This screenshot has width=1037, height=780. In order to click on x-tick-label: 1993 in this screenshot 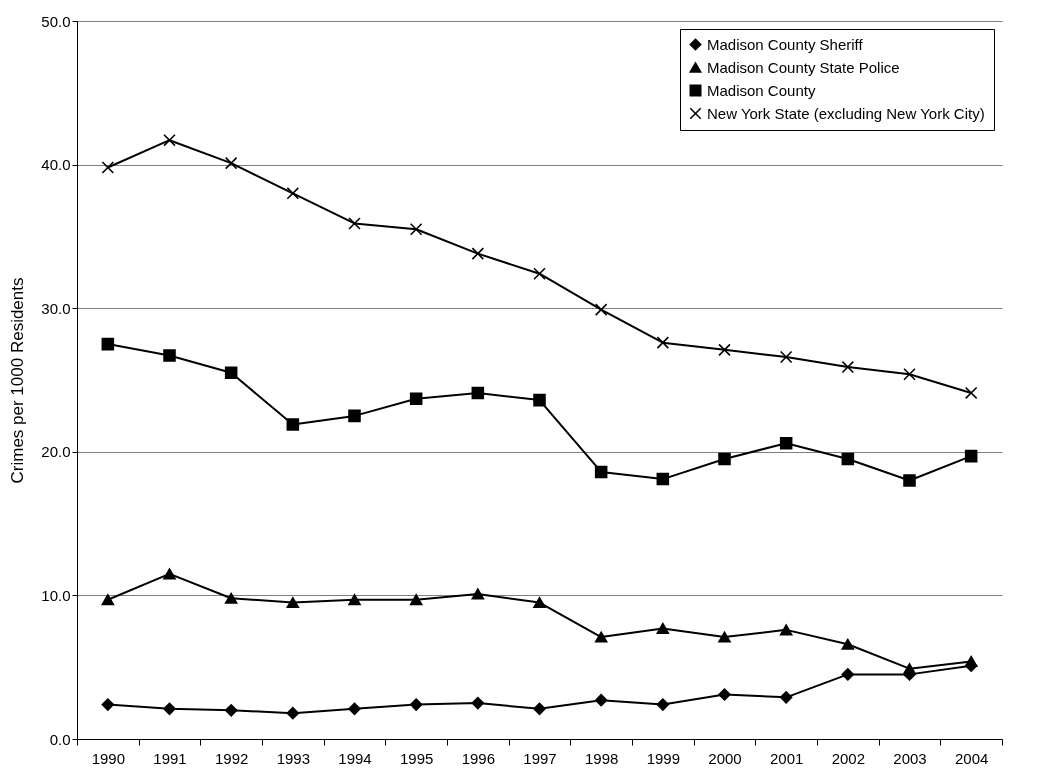, I will do `click(293, 758)`.